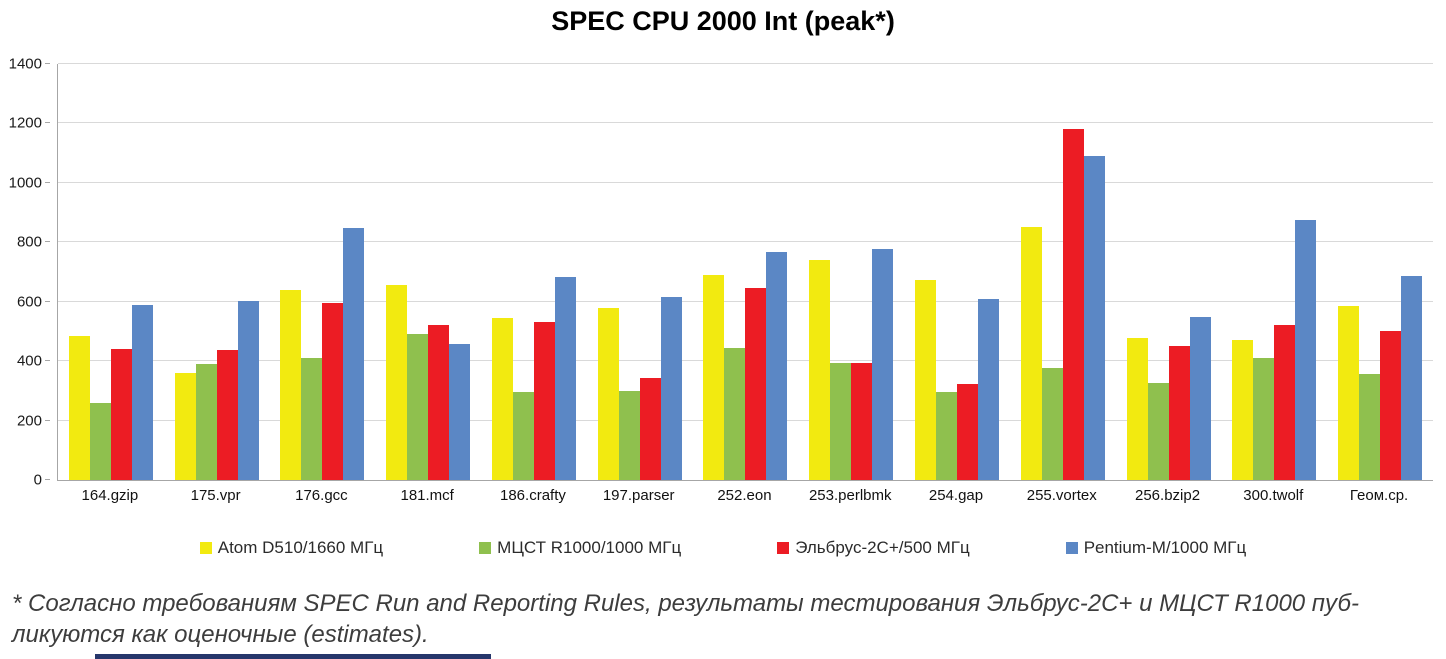  What do you see at coordinates (300, 547) in the screenshot?
I see `legend-label: Atom D510/1660 МГц` at bounding box center [300, 547].